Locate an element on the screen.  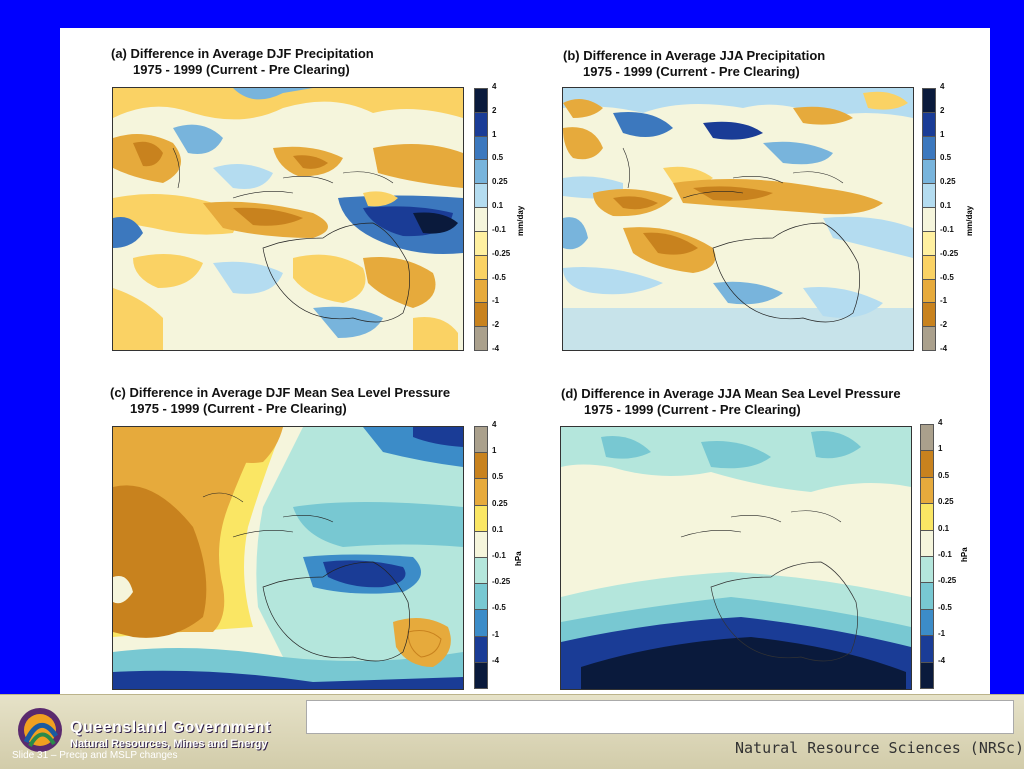
panel-c-title-line2: 1975 - 1999 (Current - Pre Clearing) is located at coordinates (238, 408).